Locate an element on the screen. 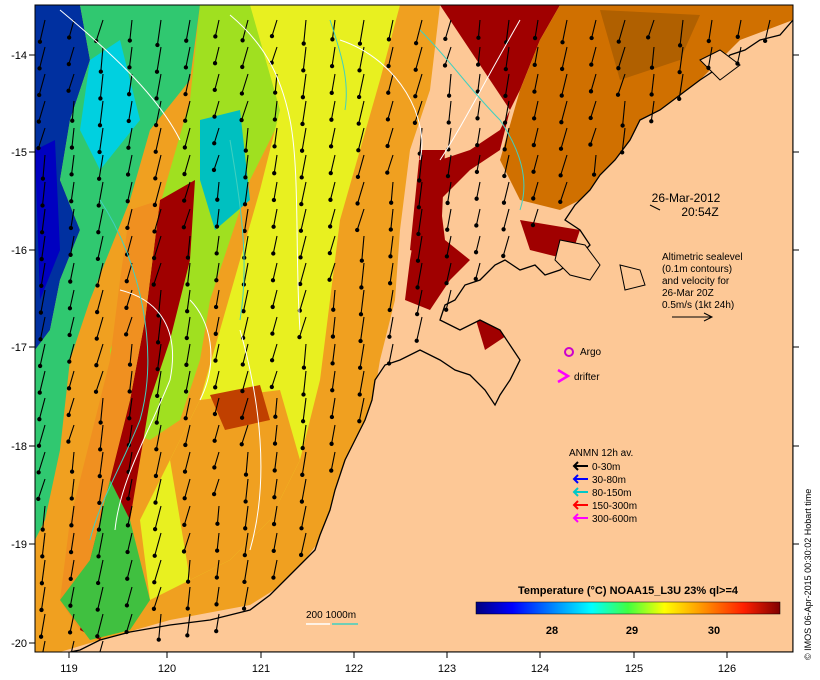 This screenshot has width=820, height=680. lat-tick--15: -15 is located at coordinates (19, 153).